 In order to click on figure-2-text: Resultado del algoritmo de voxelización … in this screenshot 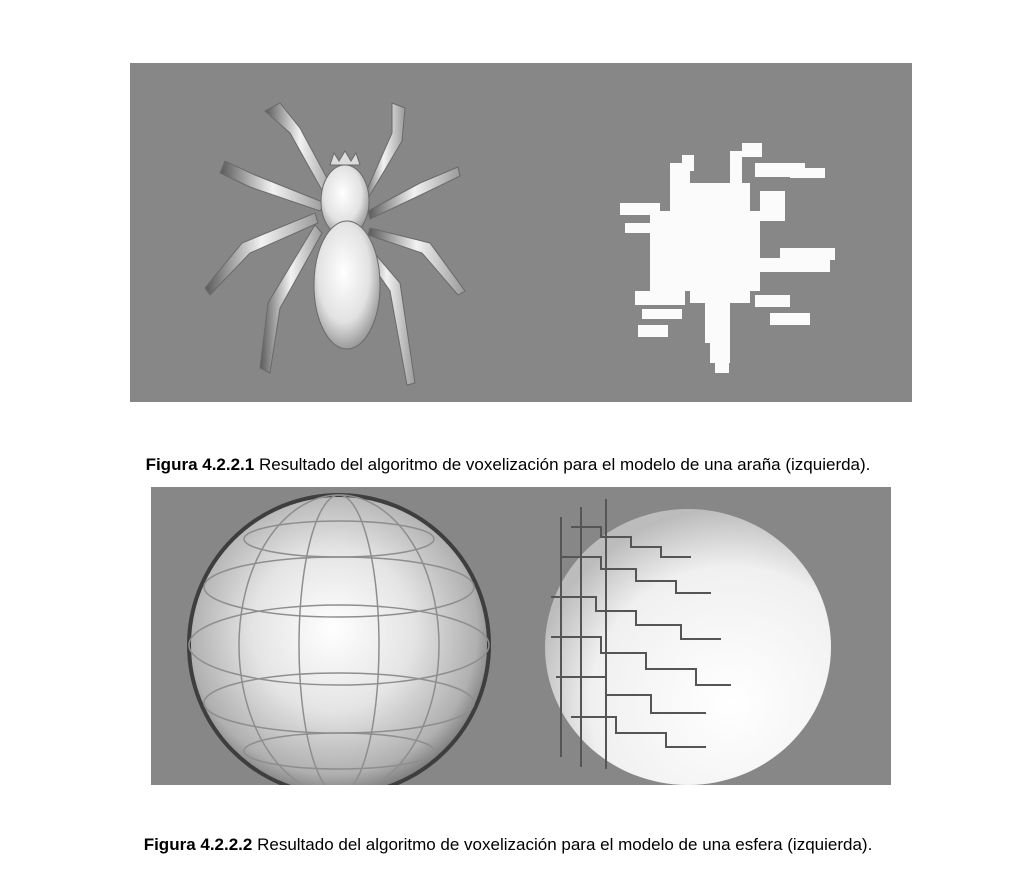, I will do `click(562, 844)`.